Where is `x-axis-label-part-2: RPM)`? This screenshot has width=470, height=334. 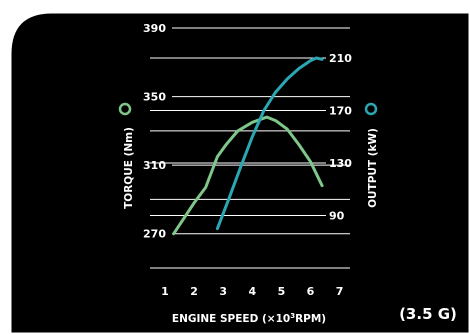
x-axis-label-part-2: RPM) is located at coordinates (310, 319).